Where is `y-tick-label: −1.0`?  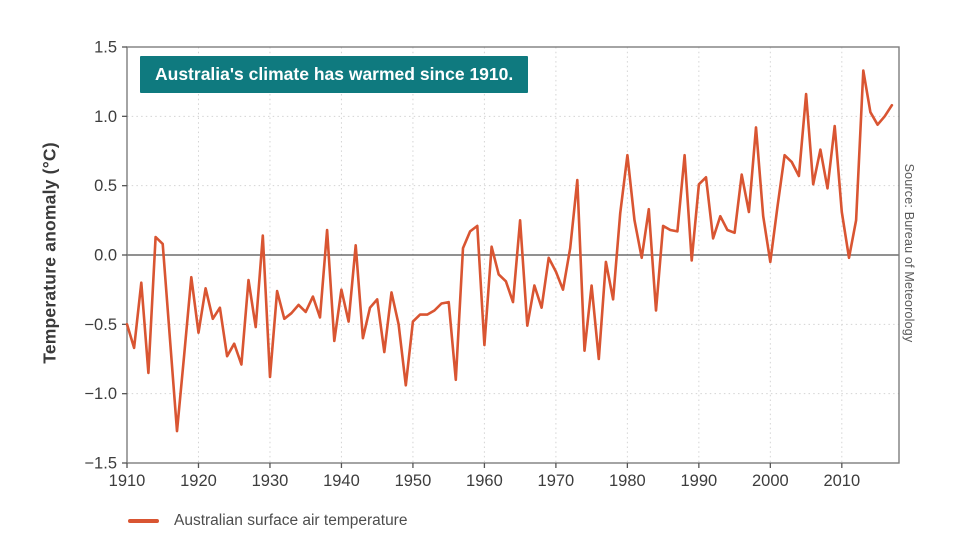
y-tick-label: −1.0 is located at coordinates (100, 394).